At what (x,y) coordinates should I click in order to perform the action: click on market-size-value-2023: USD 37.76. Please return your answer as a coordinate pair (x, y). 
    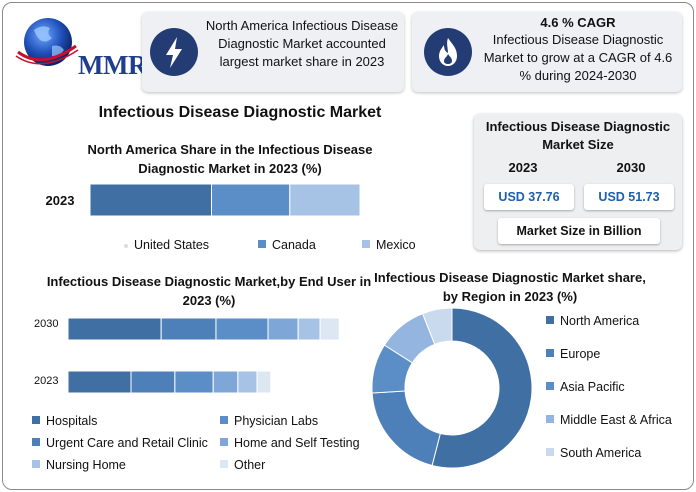
    Looking at the image, I should click on (529, 197).